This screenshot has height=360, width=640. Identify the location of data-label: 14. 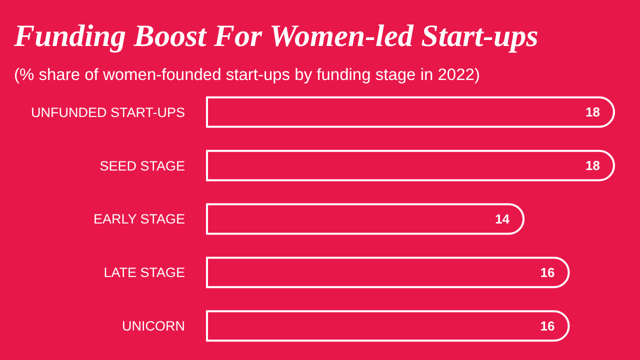
(502, 219).